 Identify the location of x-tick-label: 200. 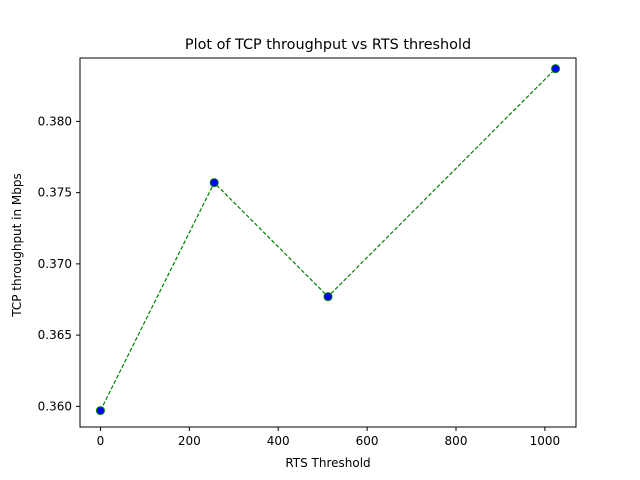
(189, 441).